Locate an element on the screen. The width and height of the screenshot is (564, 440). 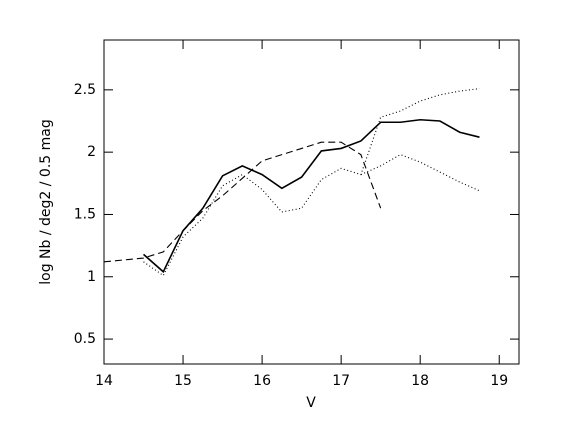
x-tick-label: 18 is located at coordinates (420, 381).